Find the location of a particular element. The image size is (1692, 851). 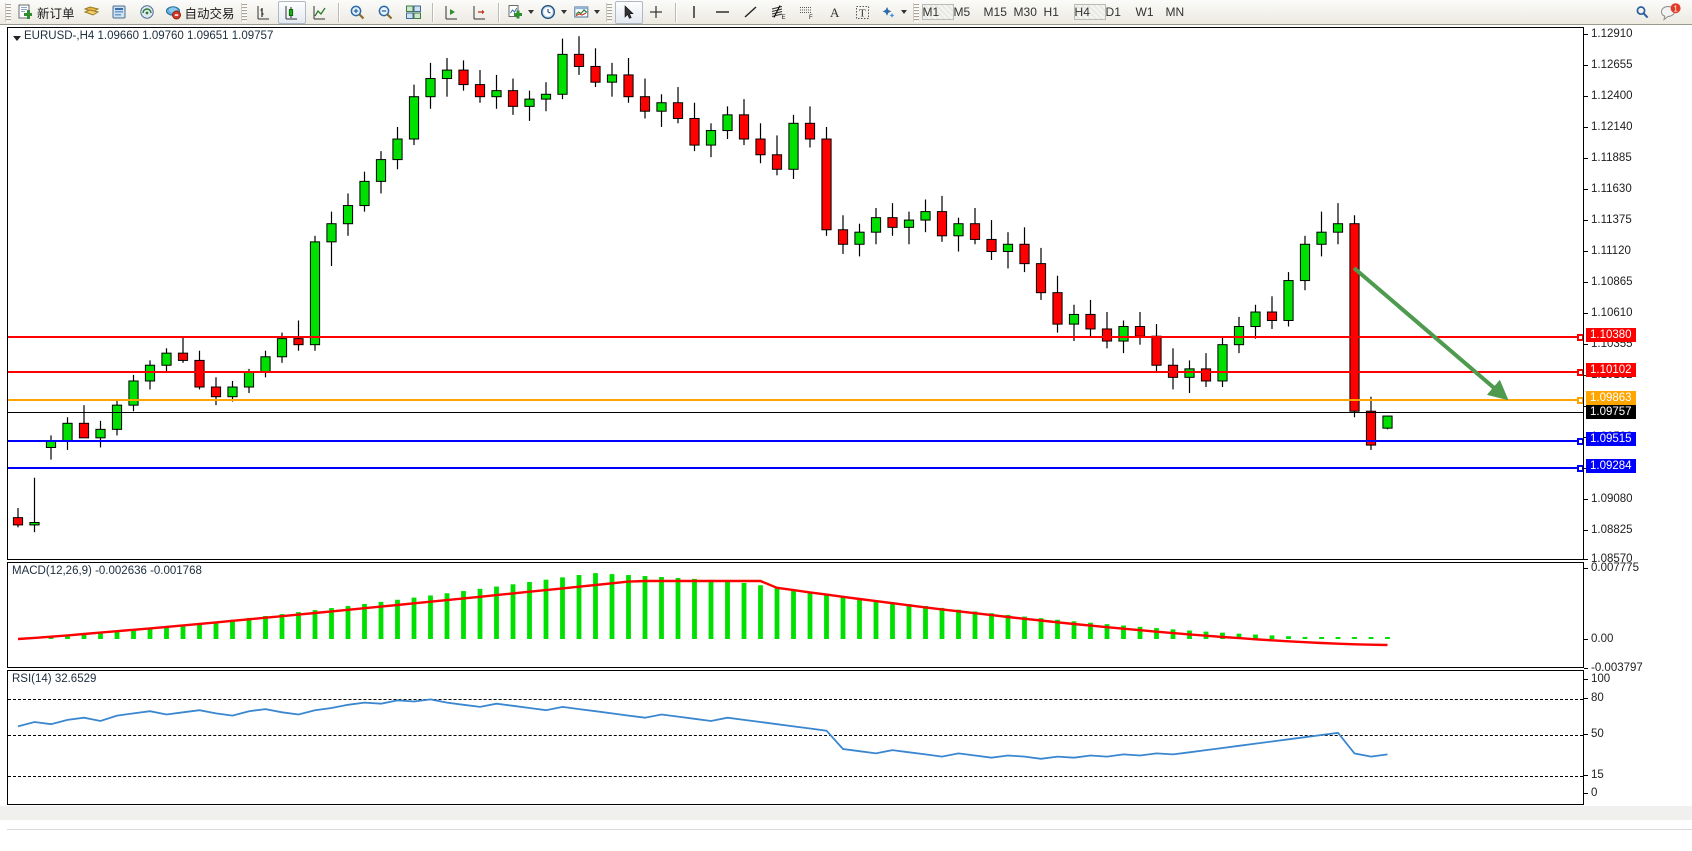

indicators-button is located at coordinates (520, 12).